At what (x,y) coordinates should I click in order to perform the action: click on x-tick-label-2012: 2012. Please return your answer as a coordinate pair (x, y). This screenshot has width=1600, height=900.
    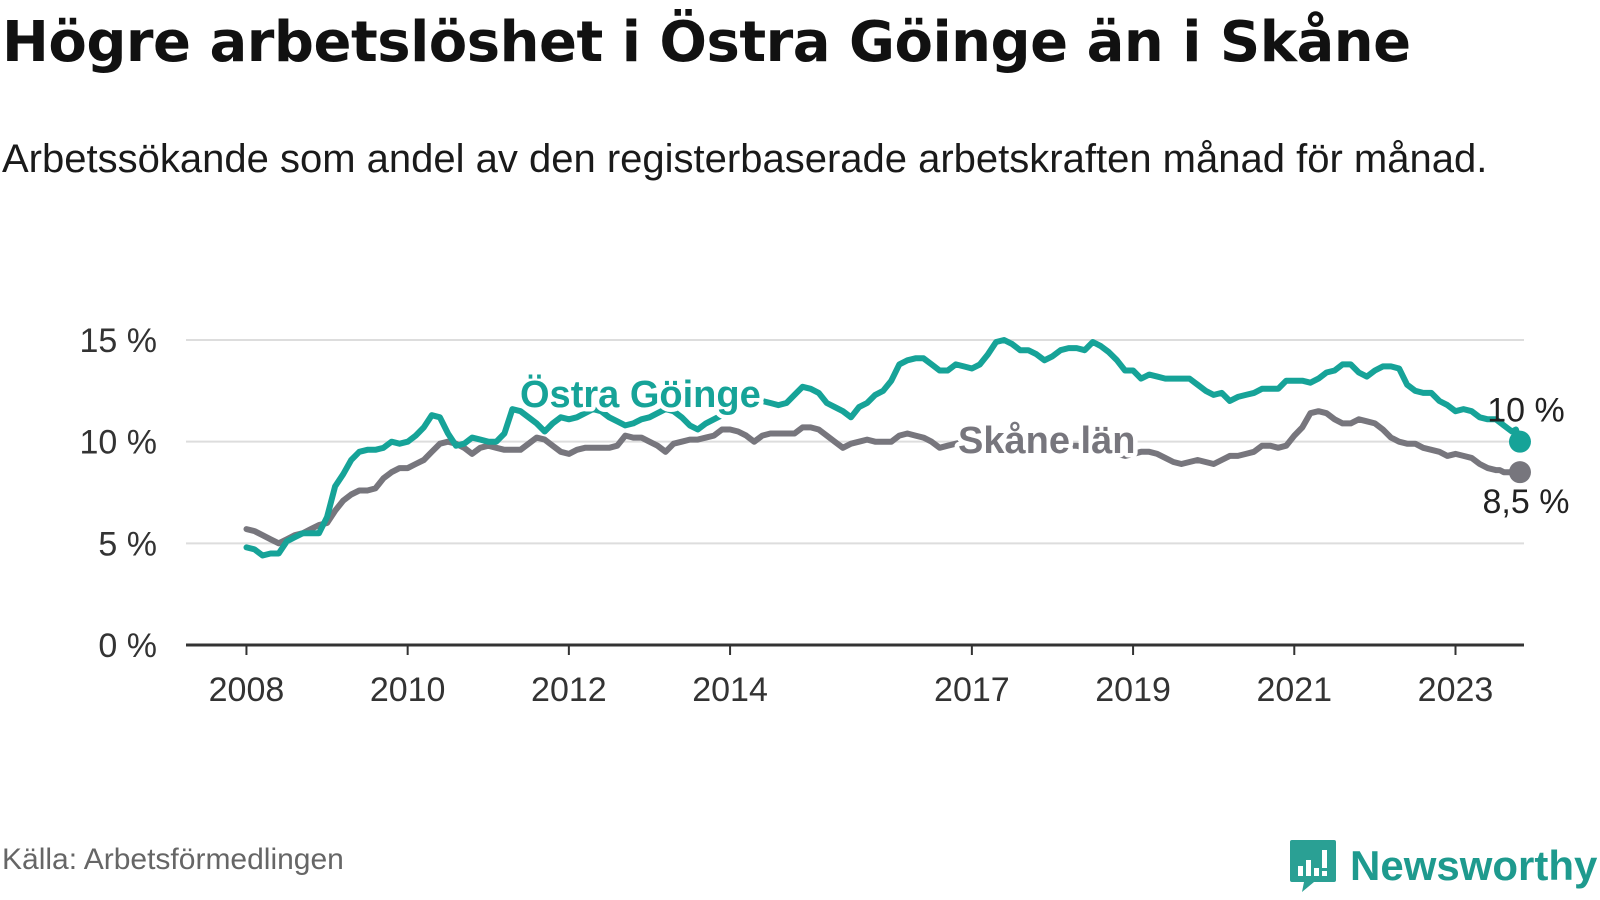
    Looking at the image, I should click on (569, 690).